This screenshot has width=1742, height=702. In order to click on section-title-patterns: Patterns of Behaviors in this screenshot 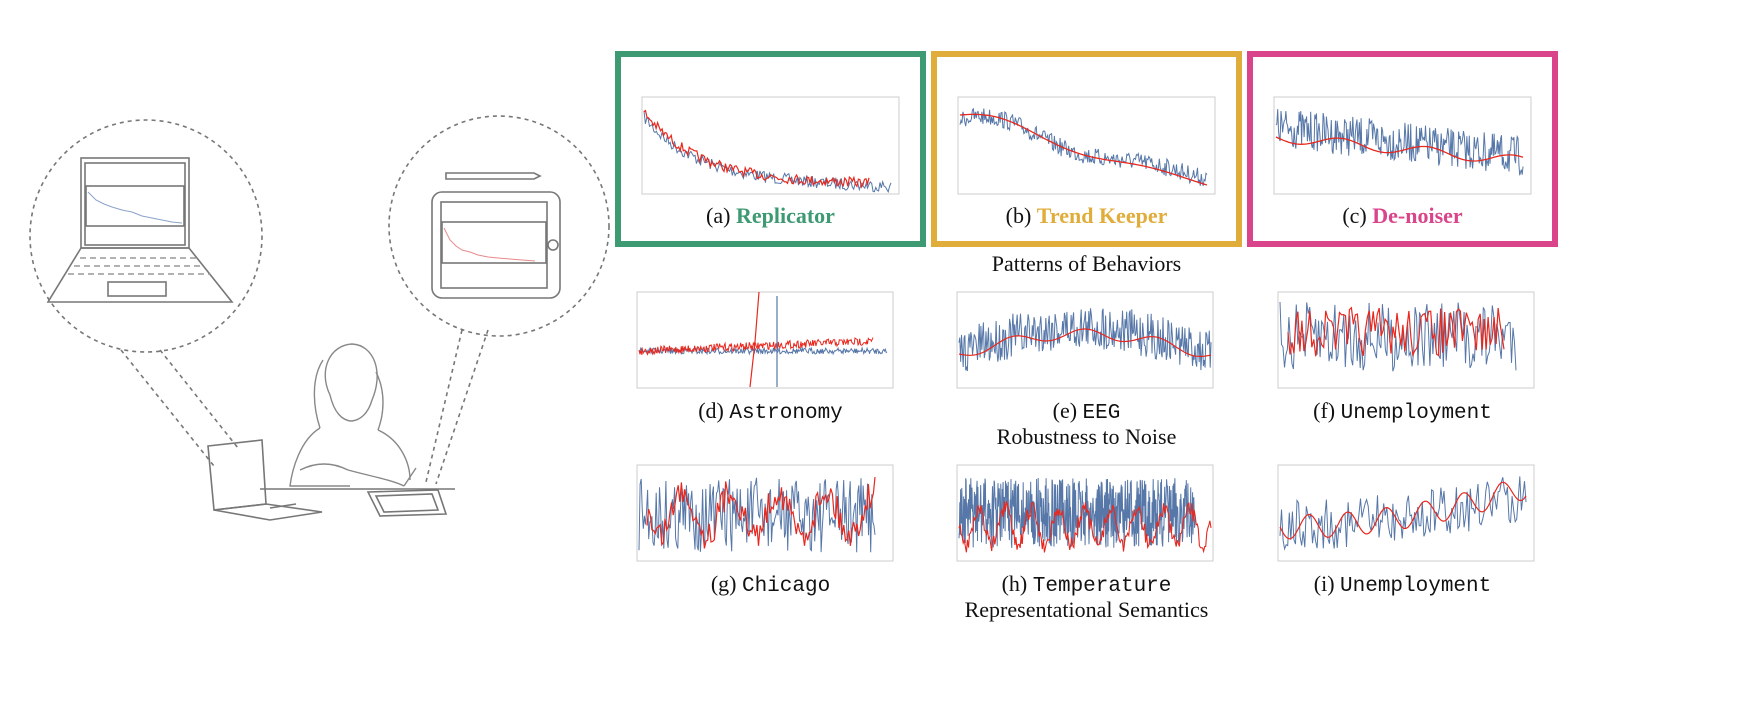, I will do `click(1086, 263)`.